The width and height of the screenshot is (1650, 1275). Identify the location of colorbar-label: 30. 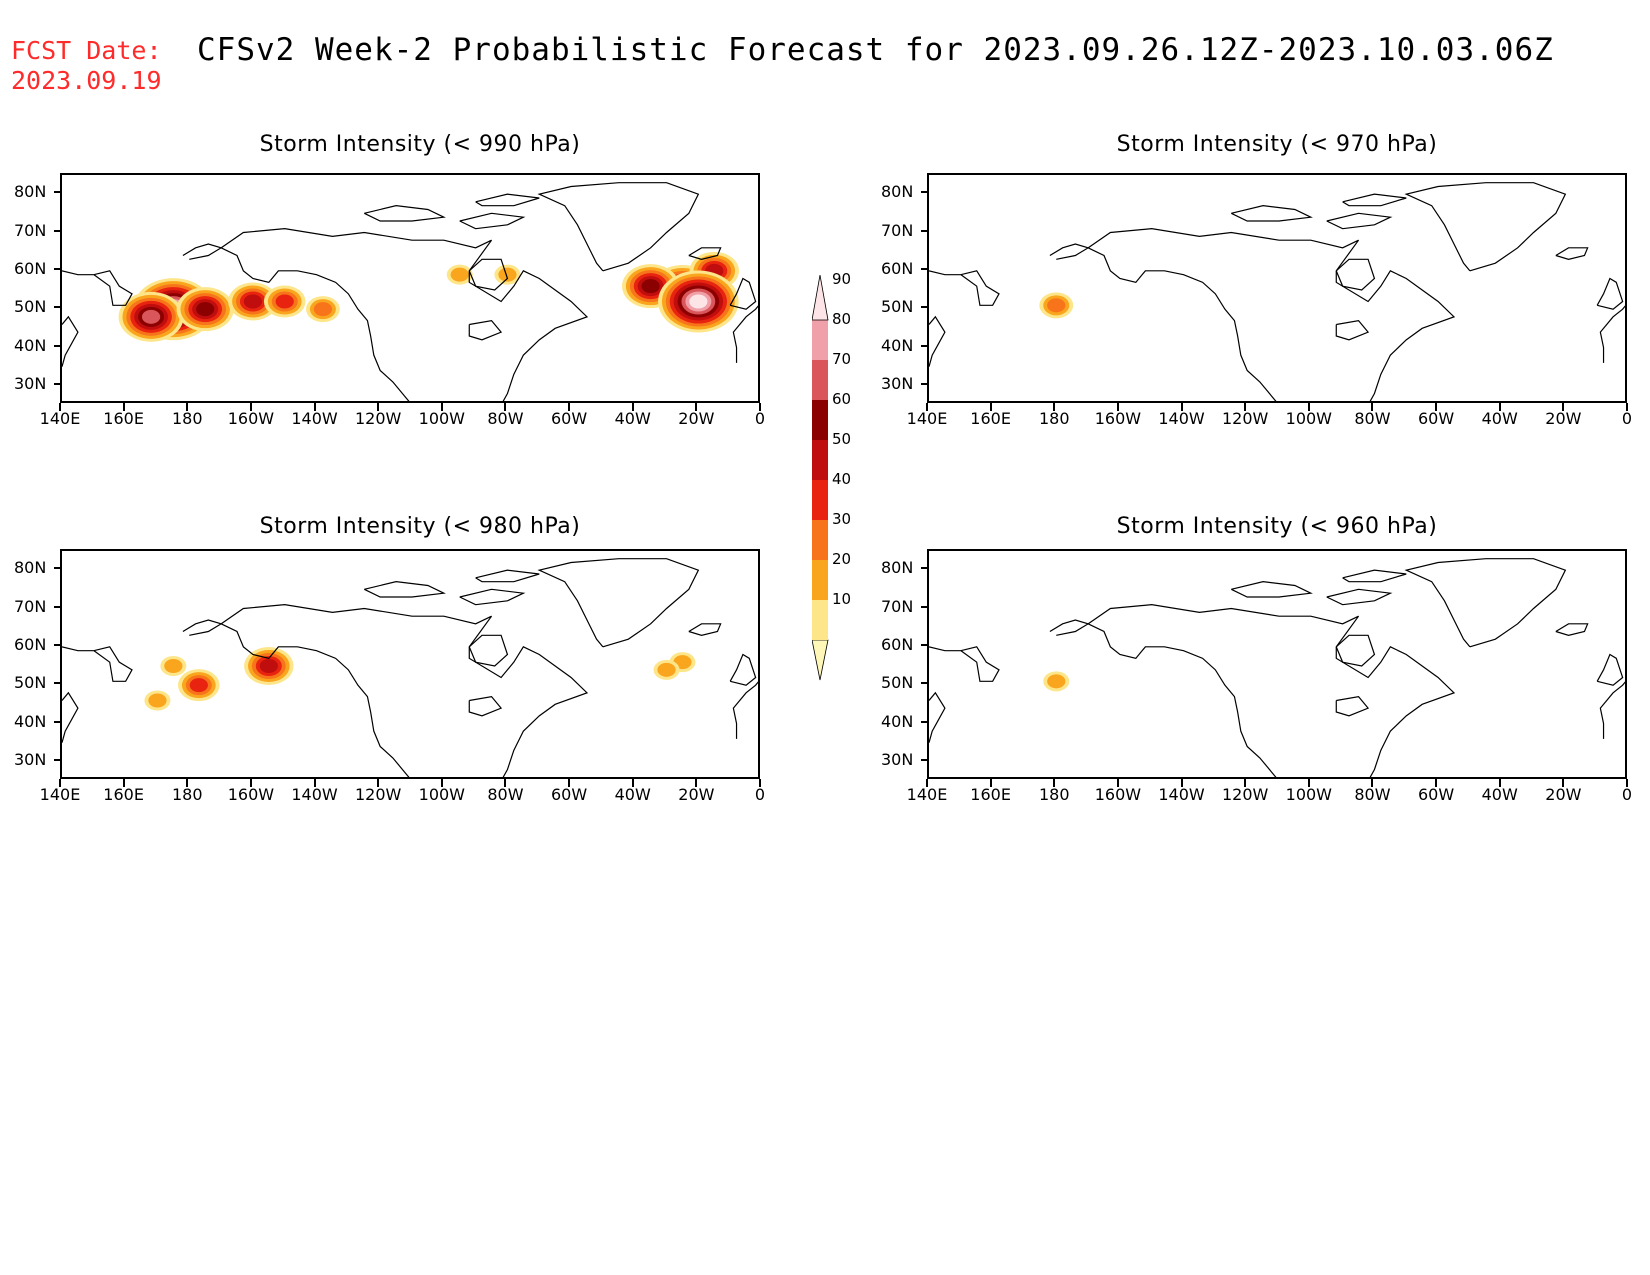
(842, 519).